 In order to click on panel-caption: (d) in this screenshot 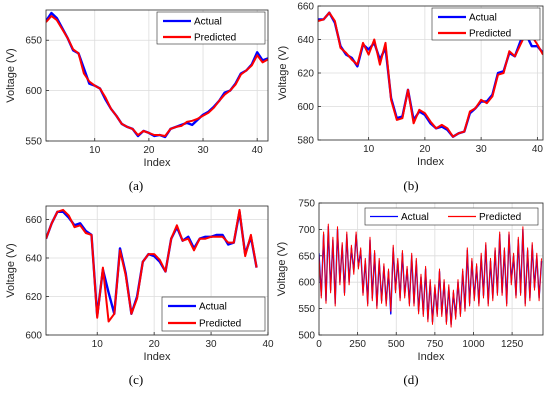, I will do `click(410, 379)`.